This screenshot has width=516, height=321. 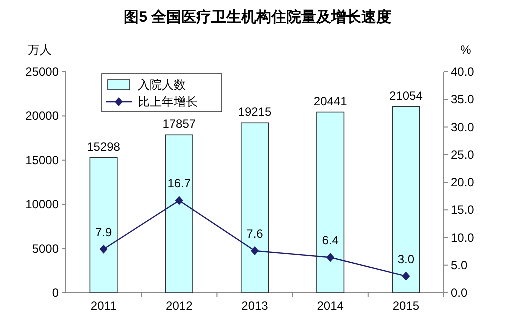 I want to click on x-tick-label: 2012, so click(x=180, y=306).